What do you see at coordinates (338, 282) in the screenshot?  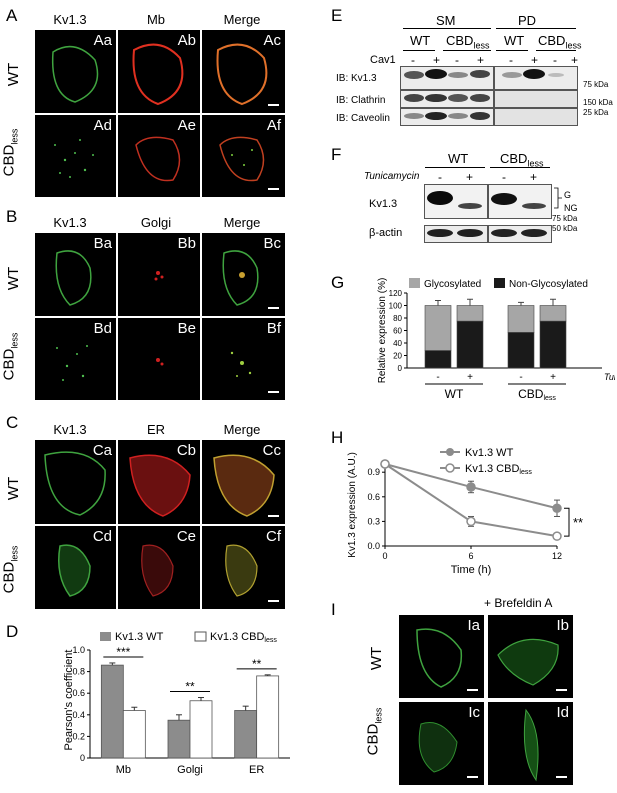 I see `panel-label-g: G` at bounding box center [338, 282].